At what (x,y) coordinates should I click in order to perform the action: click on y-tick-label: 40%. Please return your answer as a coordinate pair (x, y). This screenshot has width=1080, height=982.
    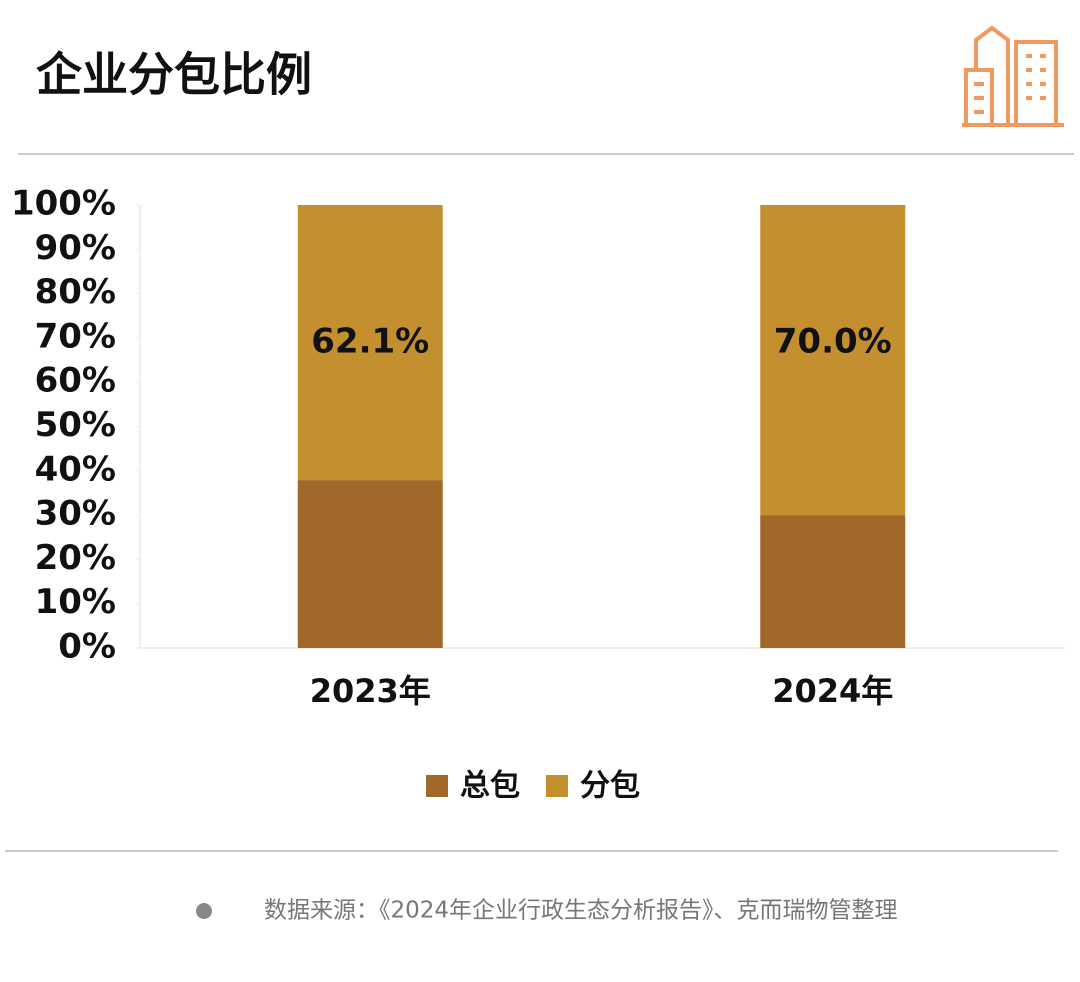
    Looking at the image, I should click on (75, 469).